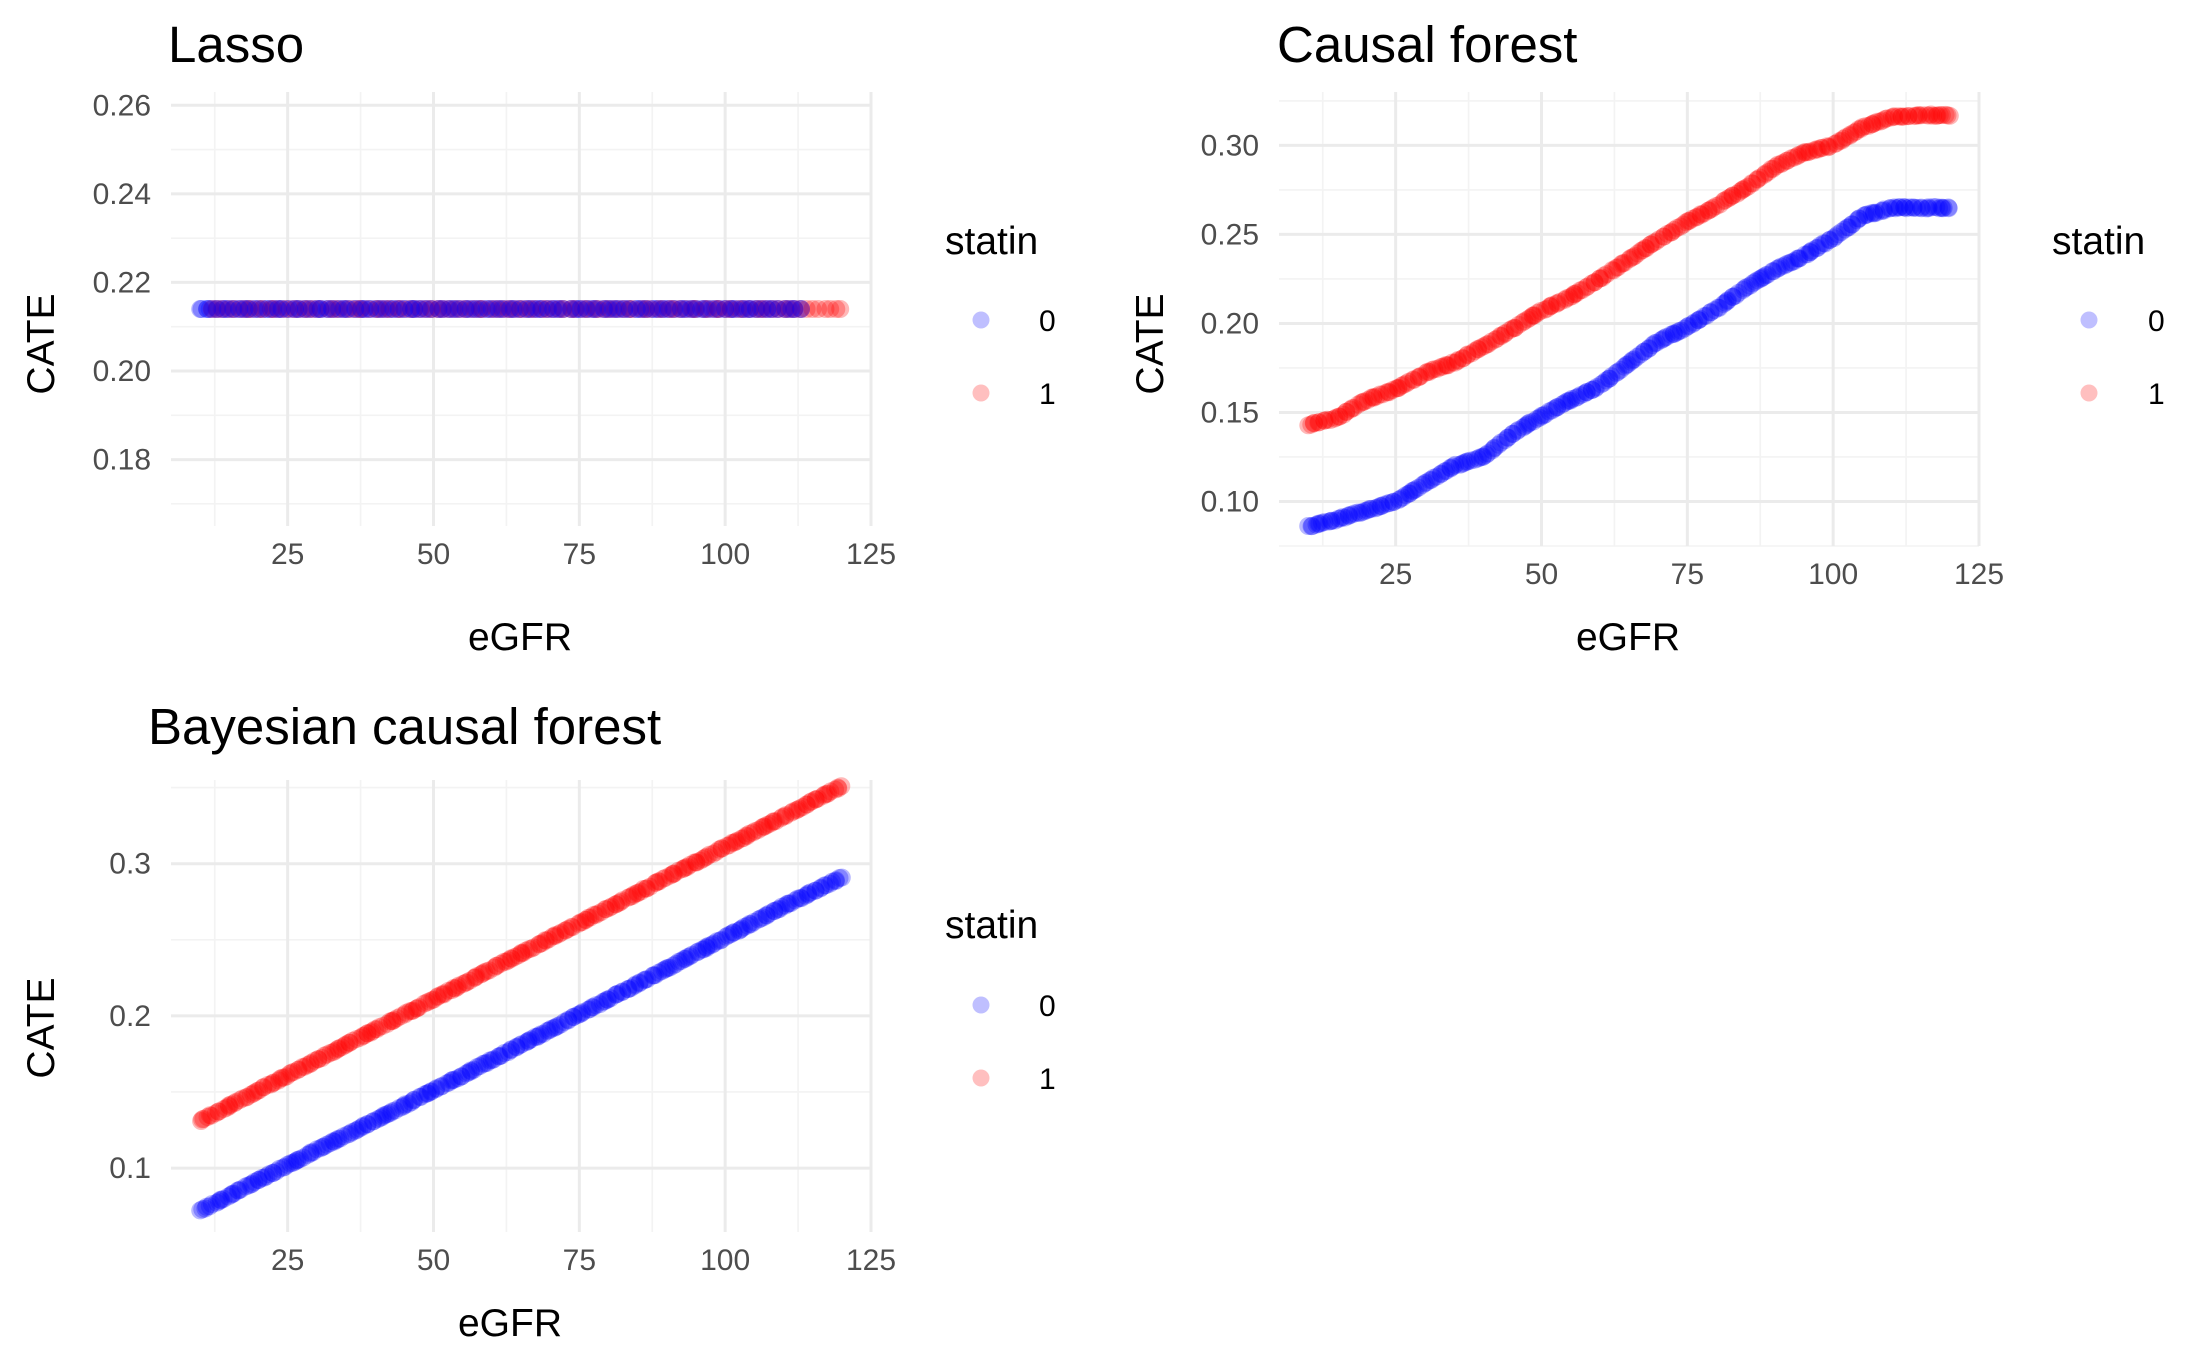 The width and height of the screenshot is (2187, 1351). I want to click on legend-title: statin, so click(991, 925).